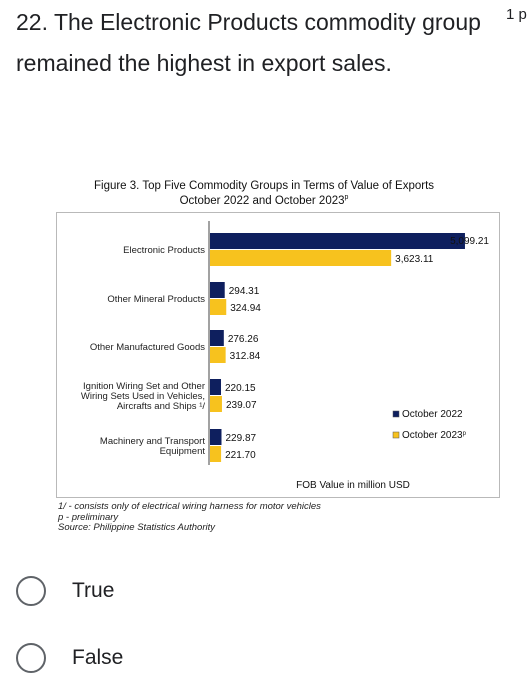  What do you see at coordinates (245, 308) in the screenshot?
I see `data-label: 324.94` at bounding box center [245, 308].